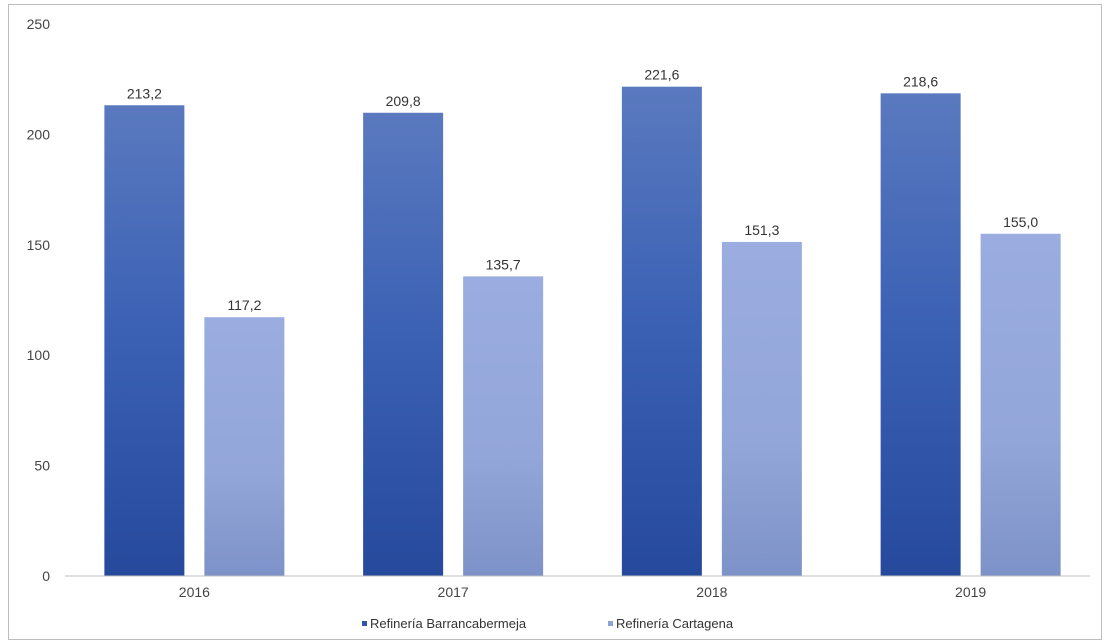  I want to click on data-label: 209,8, so click(403, 101).